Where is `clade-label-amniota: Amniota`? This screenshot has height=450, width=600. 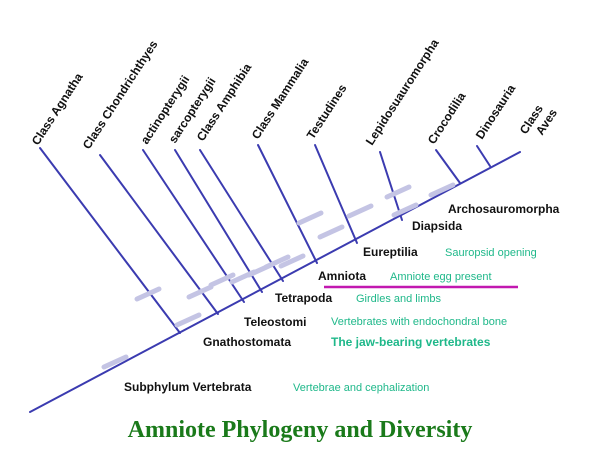 clade-label-amniota: Amniota is located at coordinates (342, 276).